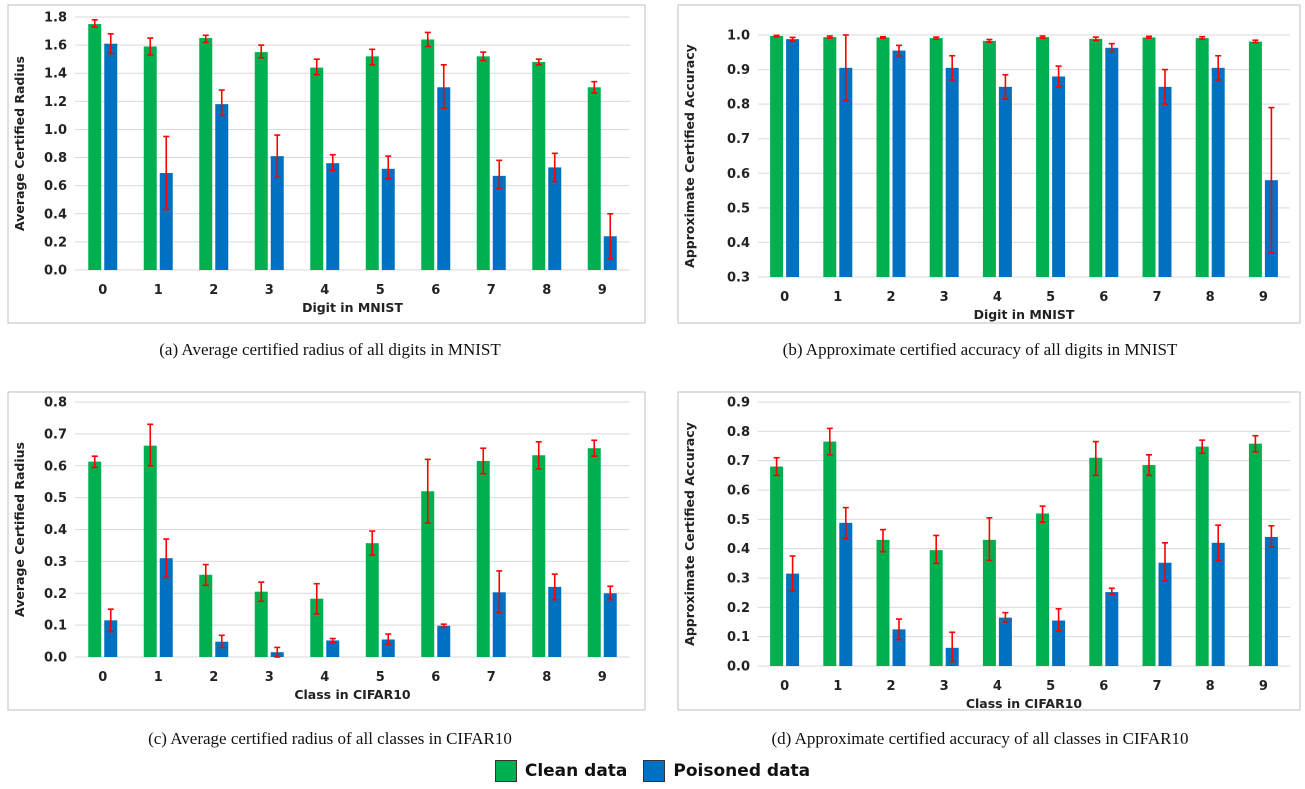 Image resolution: width=1305 pixels, height=789 pixels. I want to click on y-tick-label: 0.5, so click(738, 520).